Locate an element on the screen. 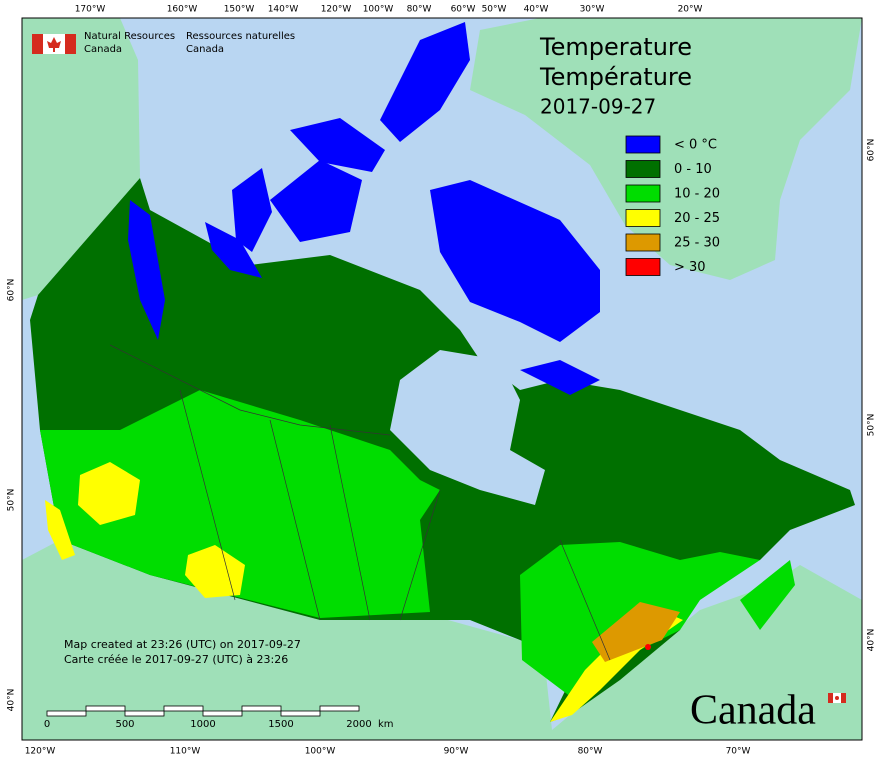  zone-20-25-bc is located at coordinates (109, 493).